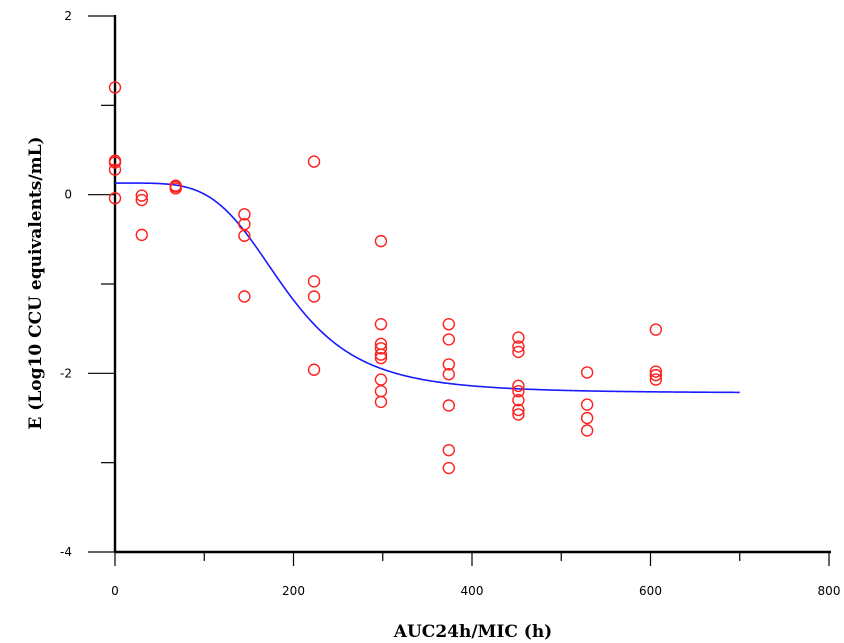  I want to click on x-tick-label: 800, so click(829, 591).